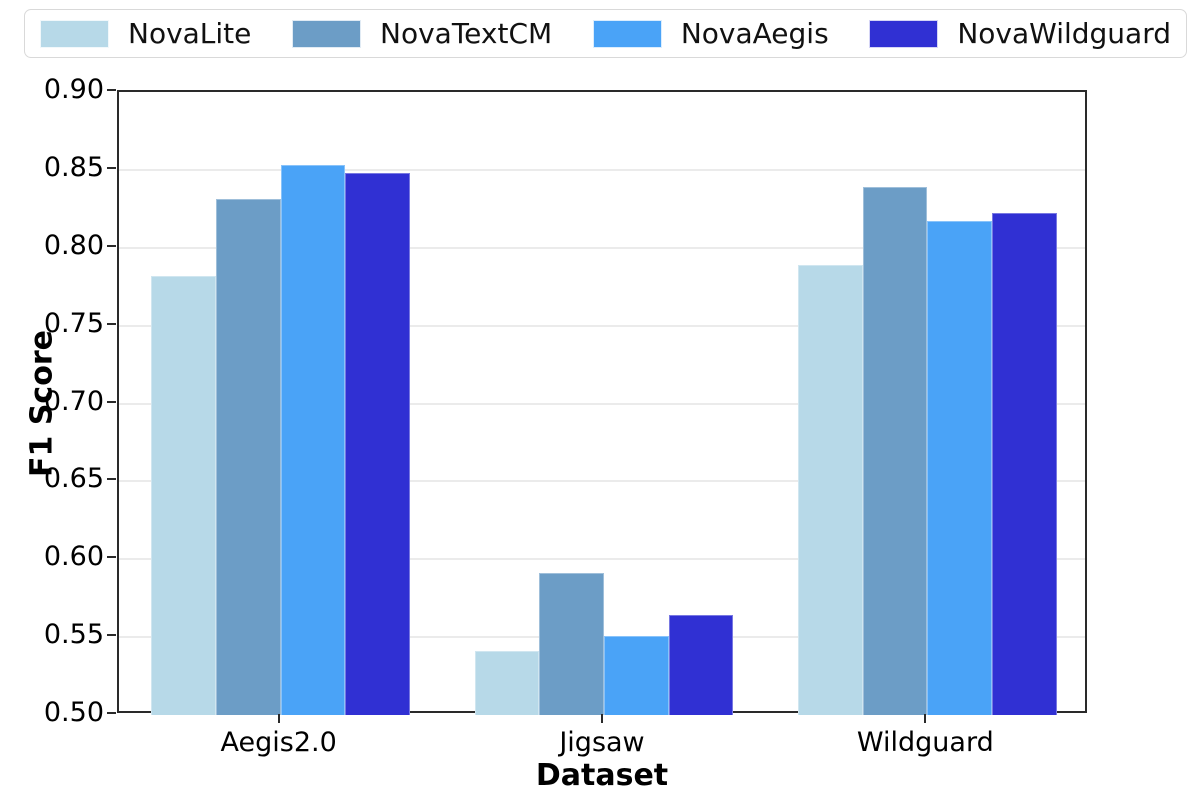  I want to click on legend-item-novalite: NovaLite, so click(145, 33).